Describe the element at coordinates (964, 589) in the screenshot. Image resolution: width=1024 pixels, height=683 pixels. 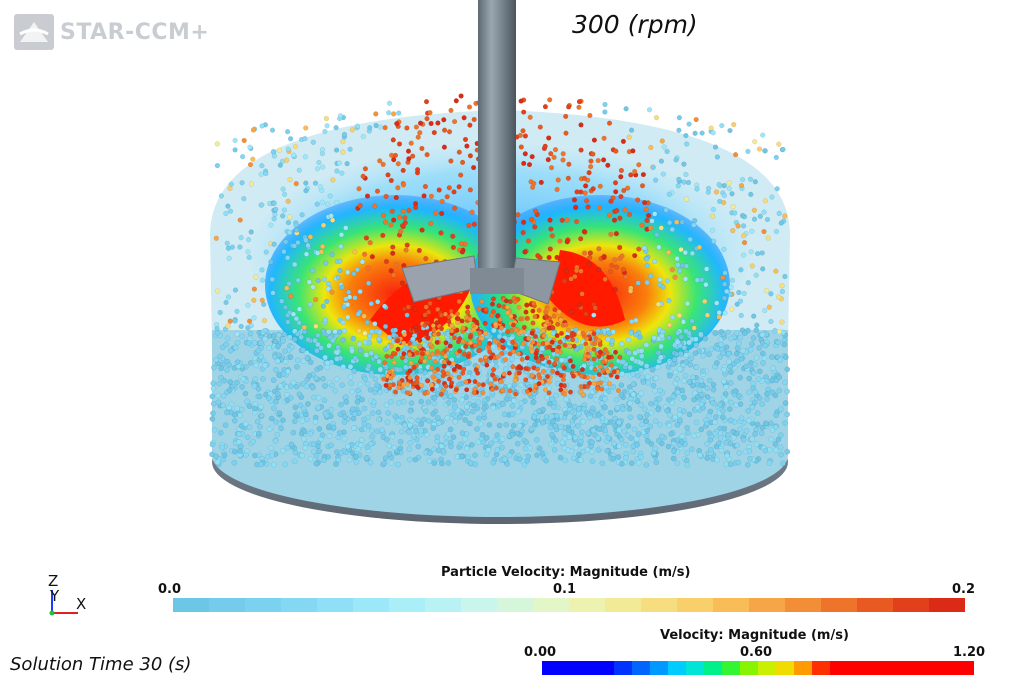
I see `particle-legend-max: 0.2` at that location.